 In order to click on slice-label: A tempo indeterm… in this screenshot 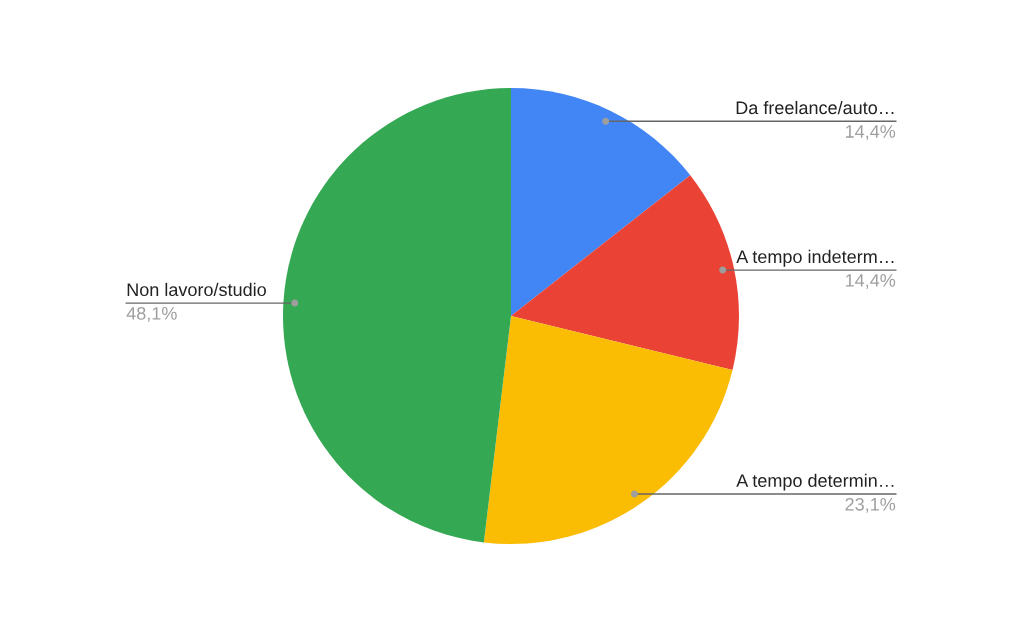, I will do `click(815, 258)`.